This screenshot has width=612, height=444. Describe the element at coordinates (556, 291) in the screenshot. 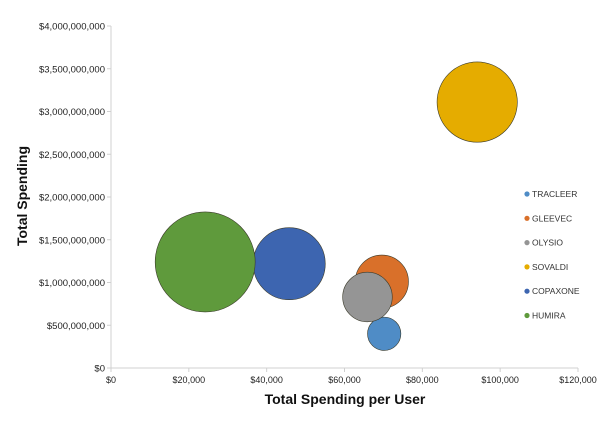

I see `legend-label-copaxone: COPAXONE` at that location.